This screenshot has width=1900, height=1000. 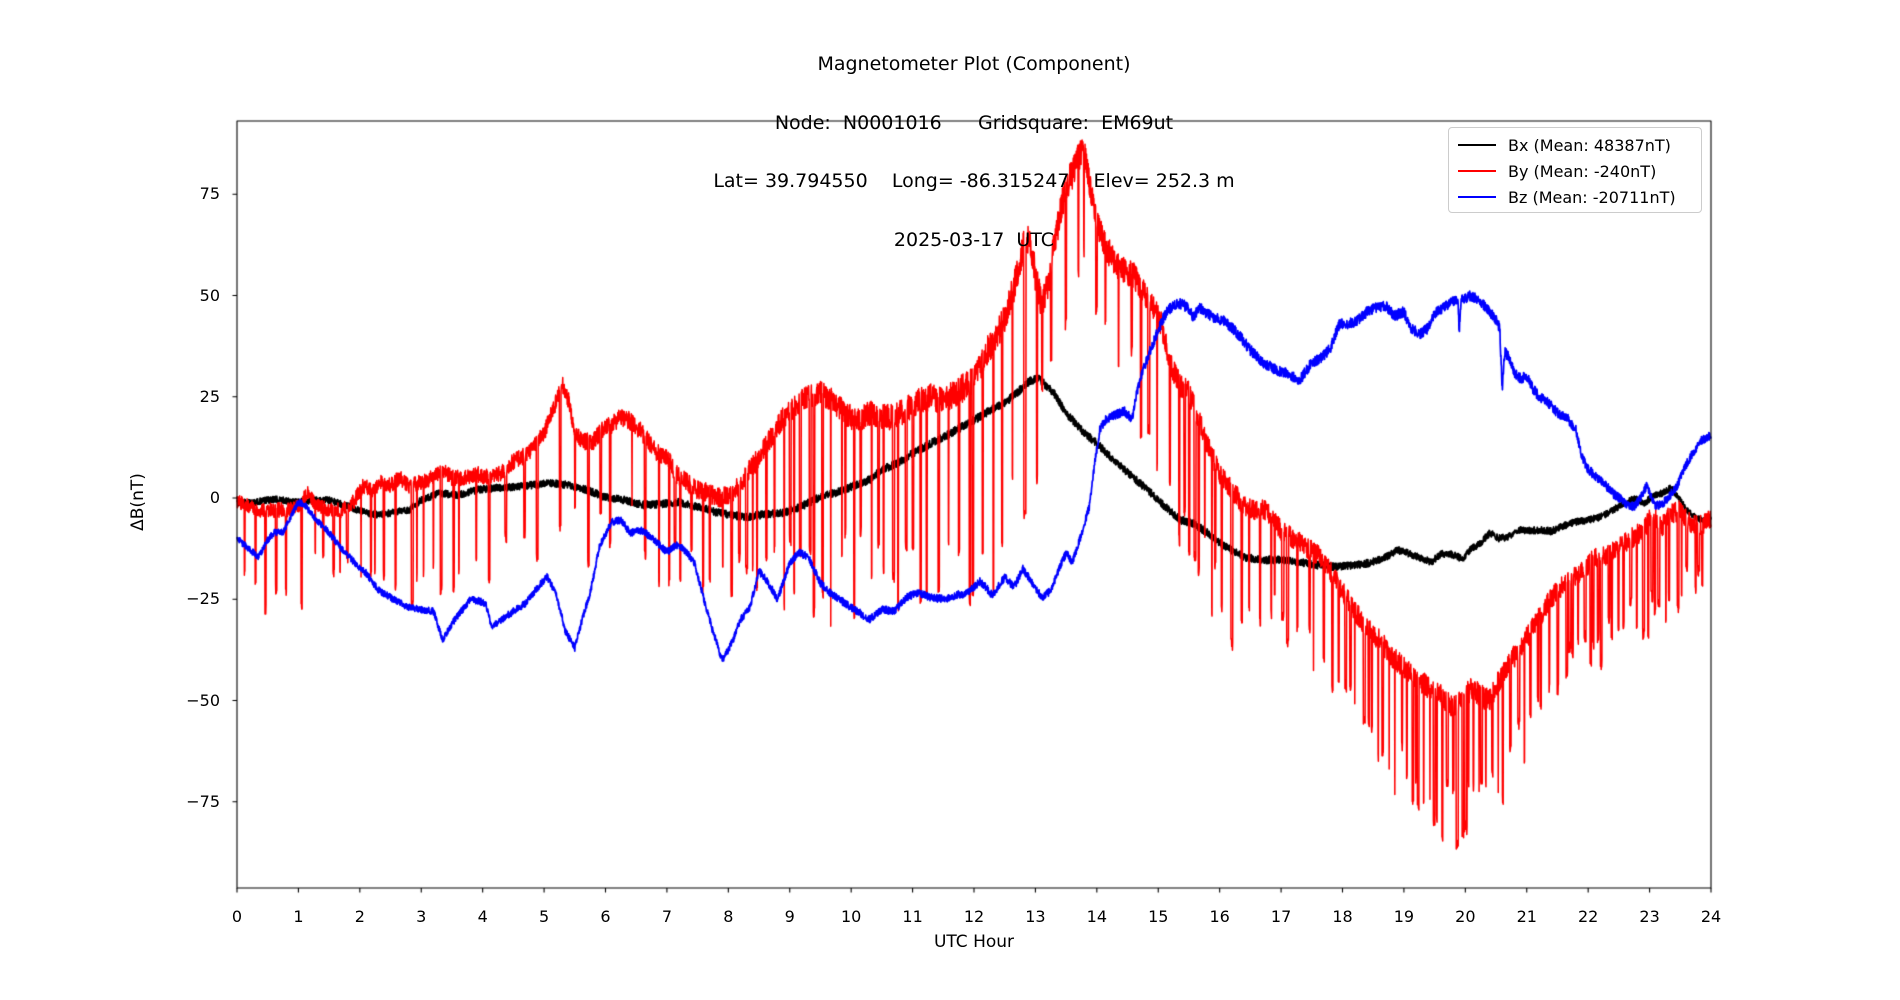 What do you see at coordinates (544, 916) in the screenshot?
I see `x-tick-label: 5` at bounding box center [544, 916].